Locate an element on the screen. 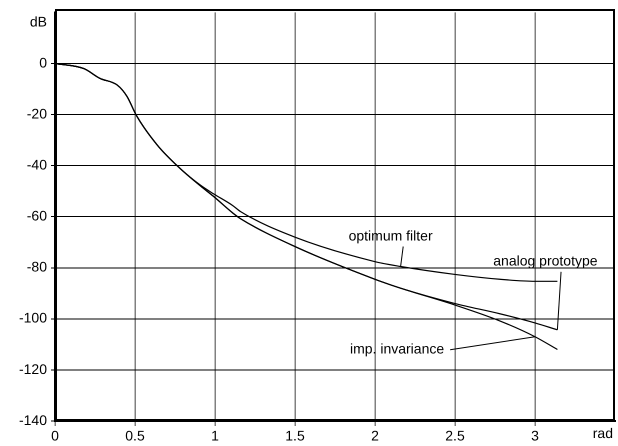  text: analog prototype is located at coordinates (545, 260).